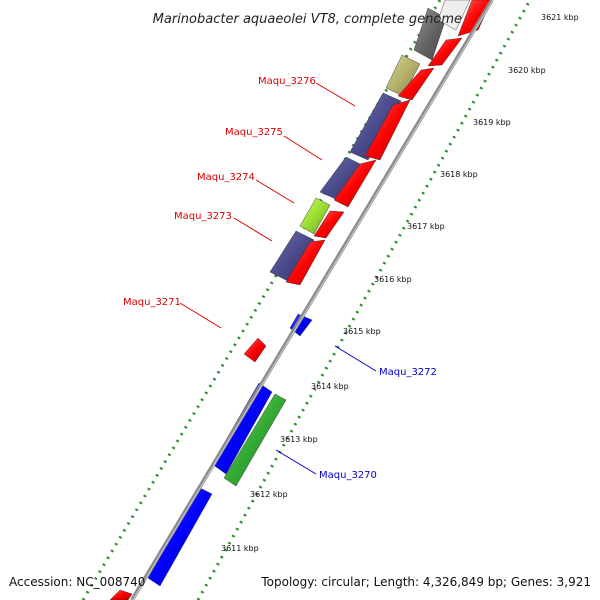  I want to click on gene-label-maqu-3276: Maqu_3276, so click(287, 81).